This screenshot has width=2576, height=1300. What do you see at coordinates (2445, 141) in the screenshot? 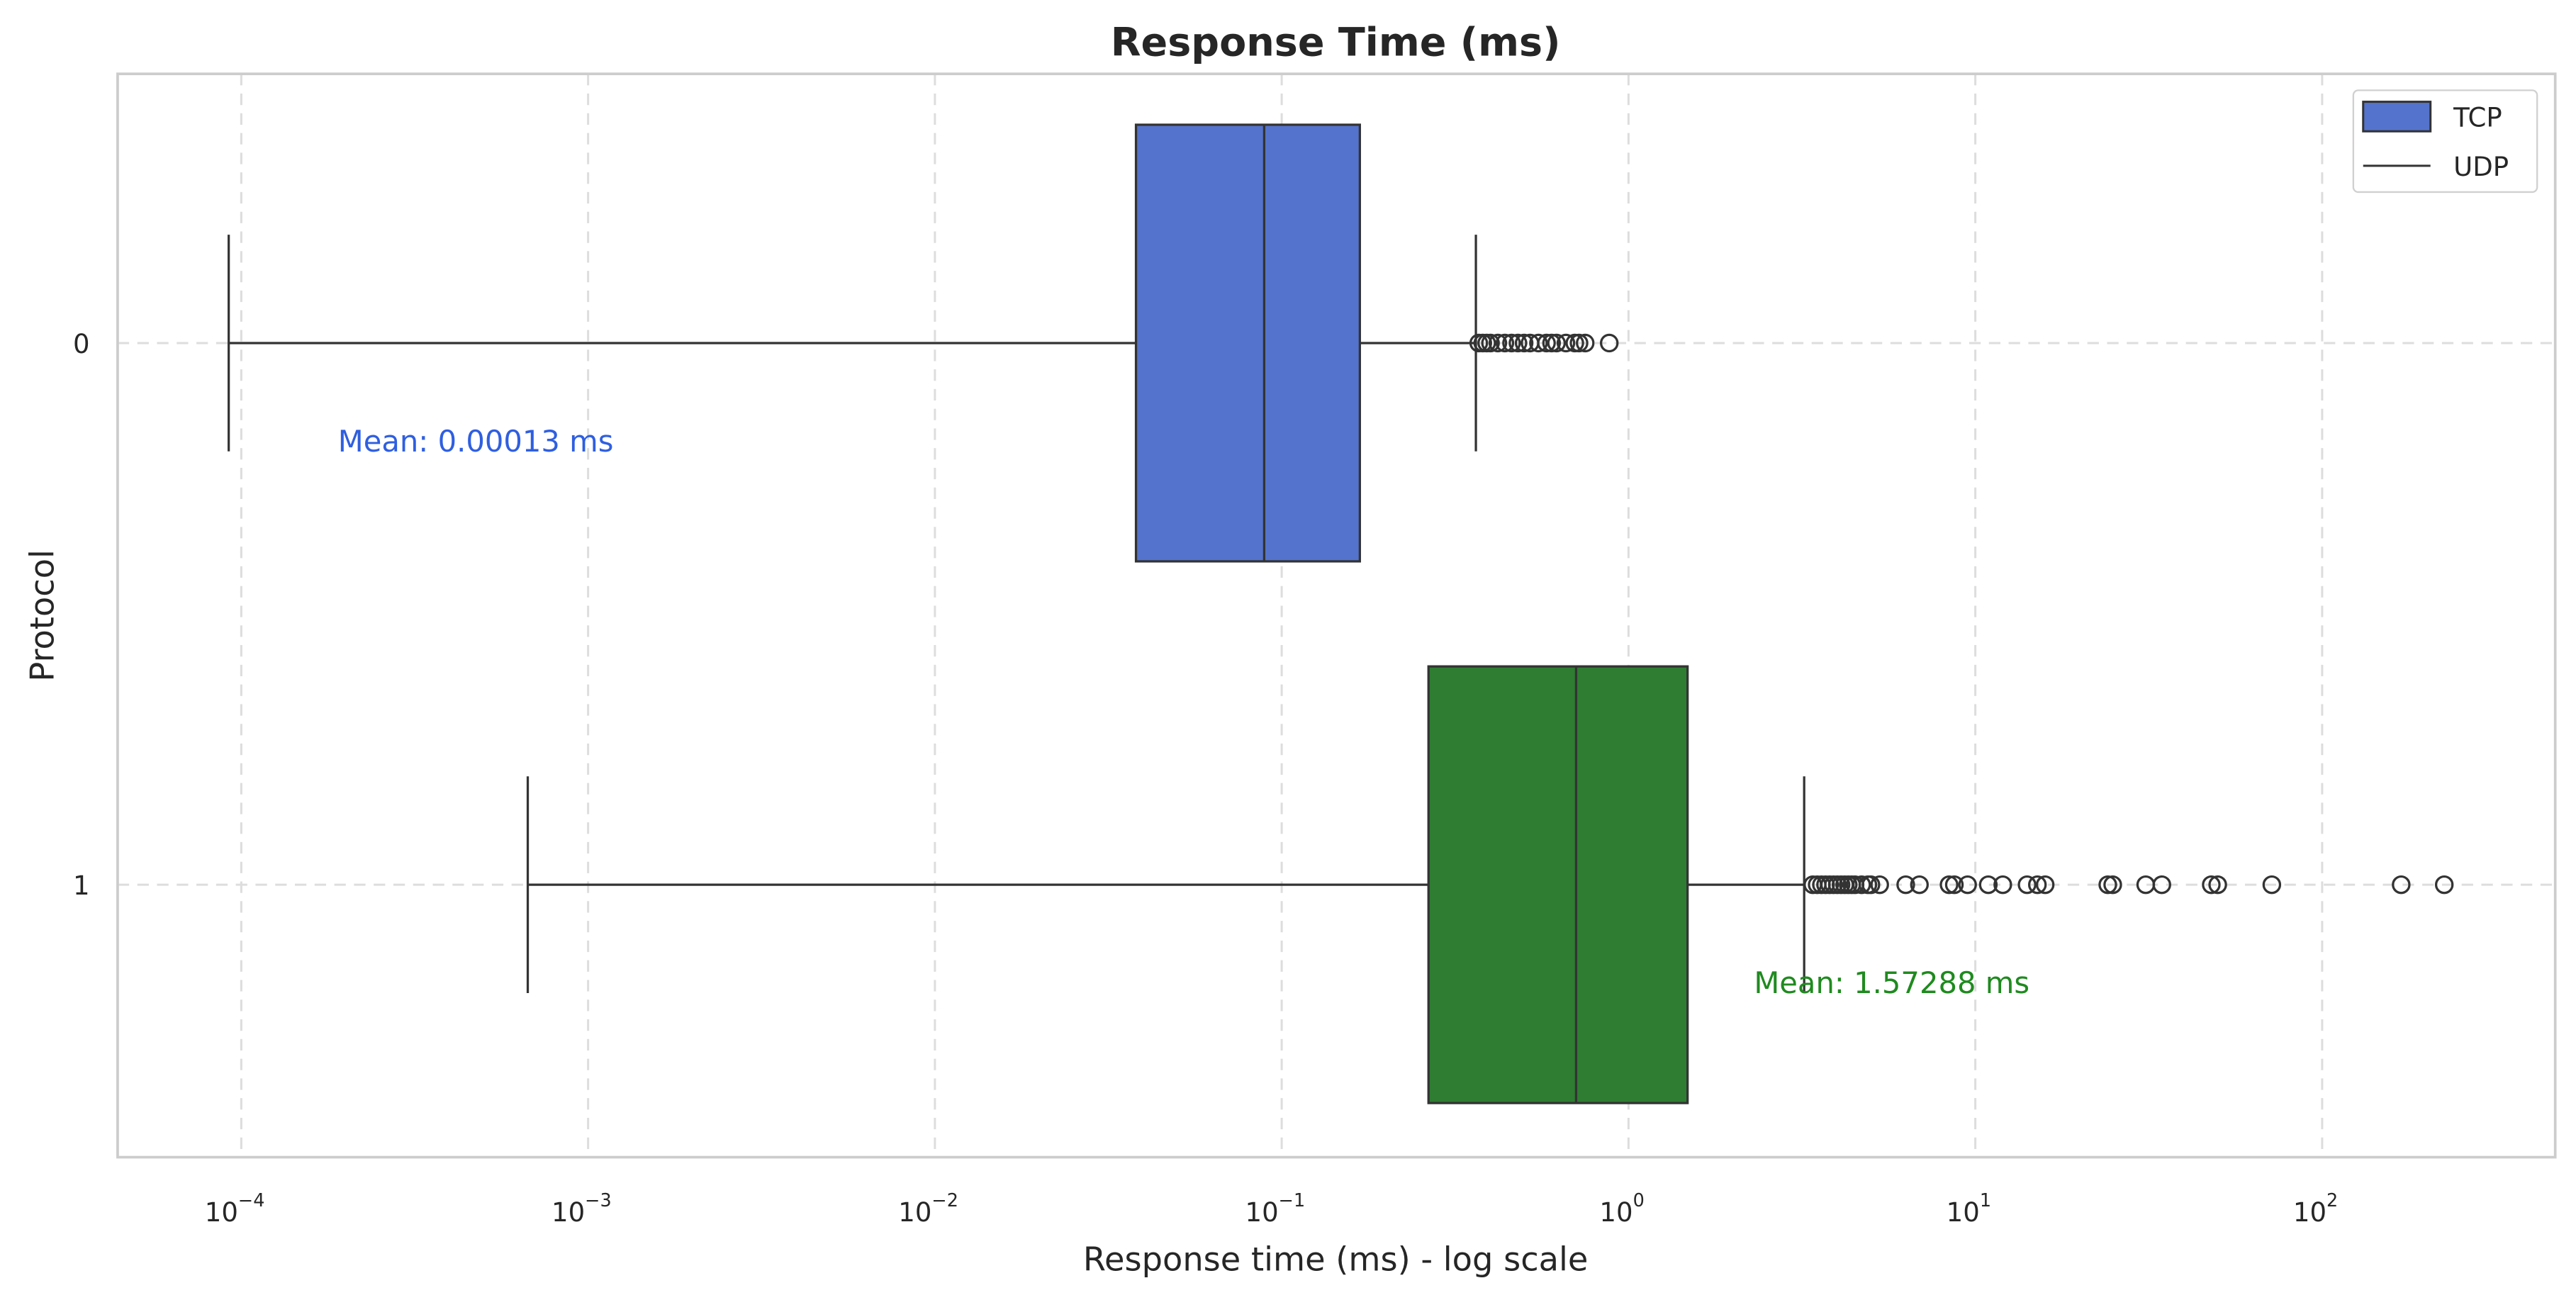
I see `legend: TCP UDP` at bounding box center [2445, 141].